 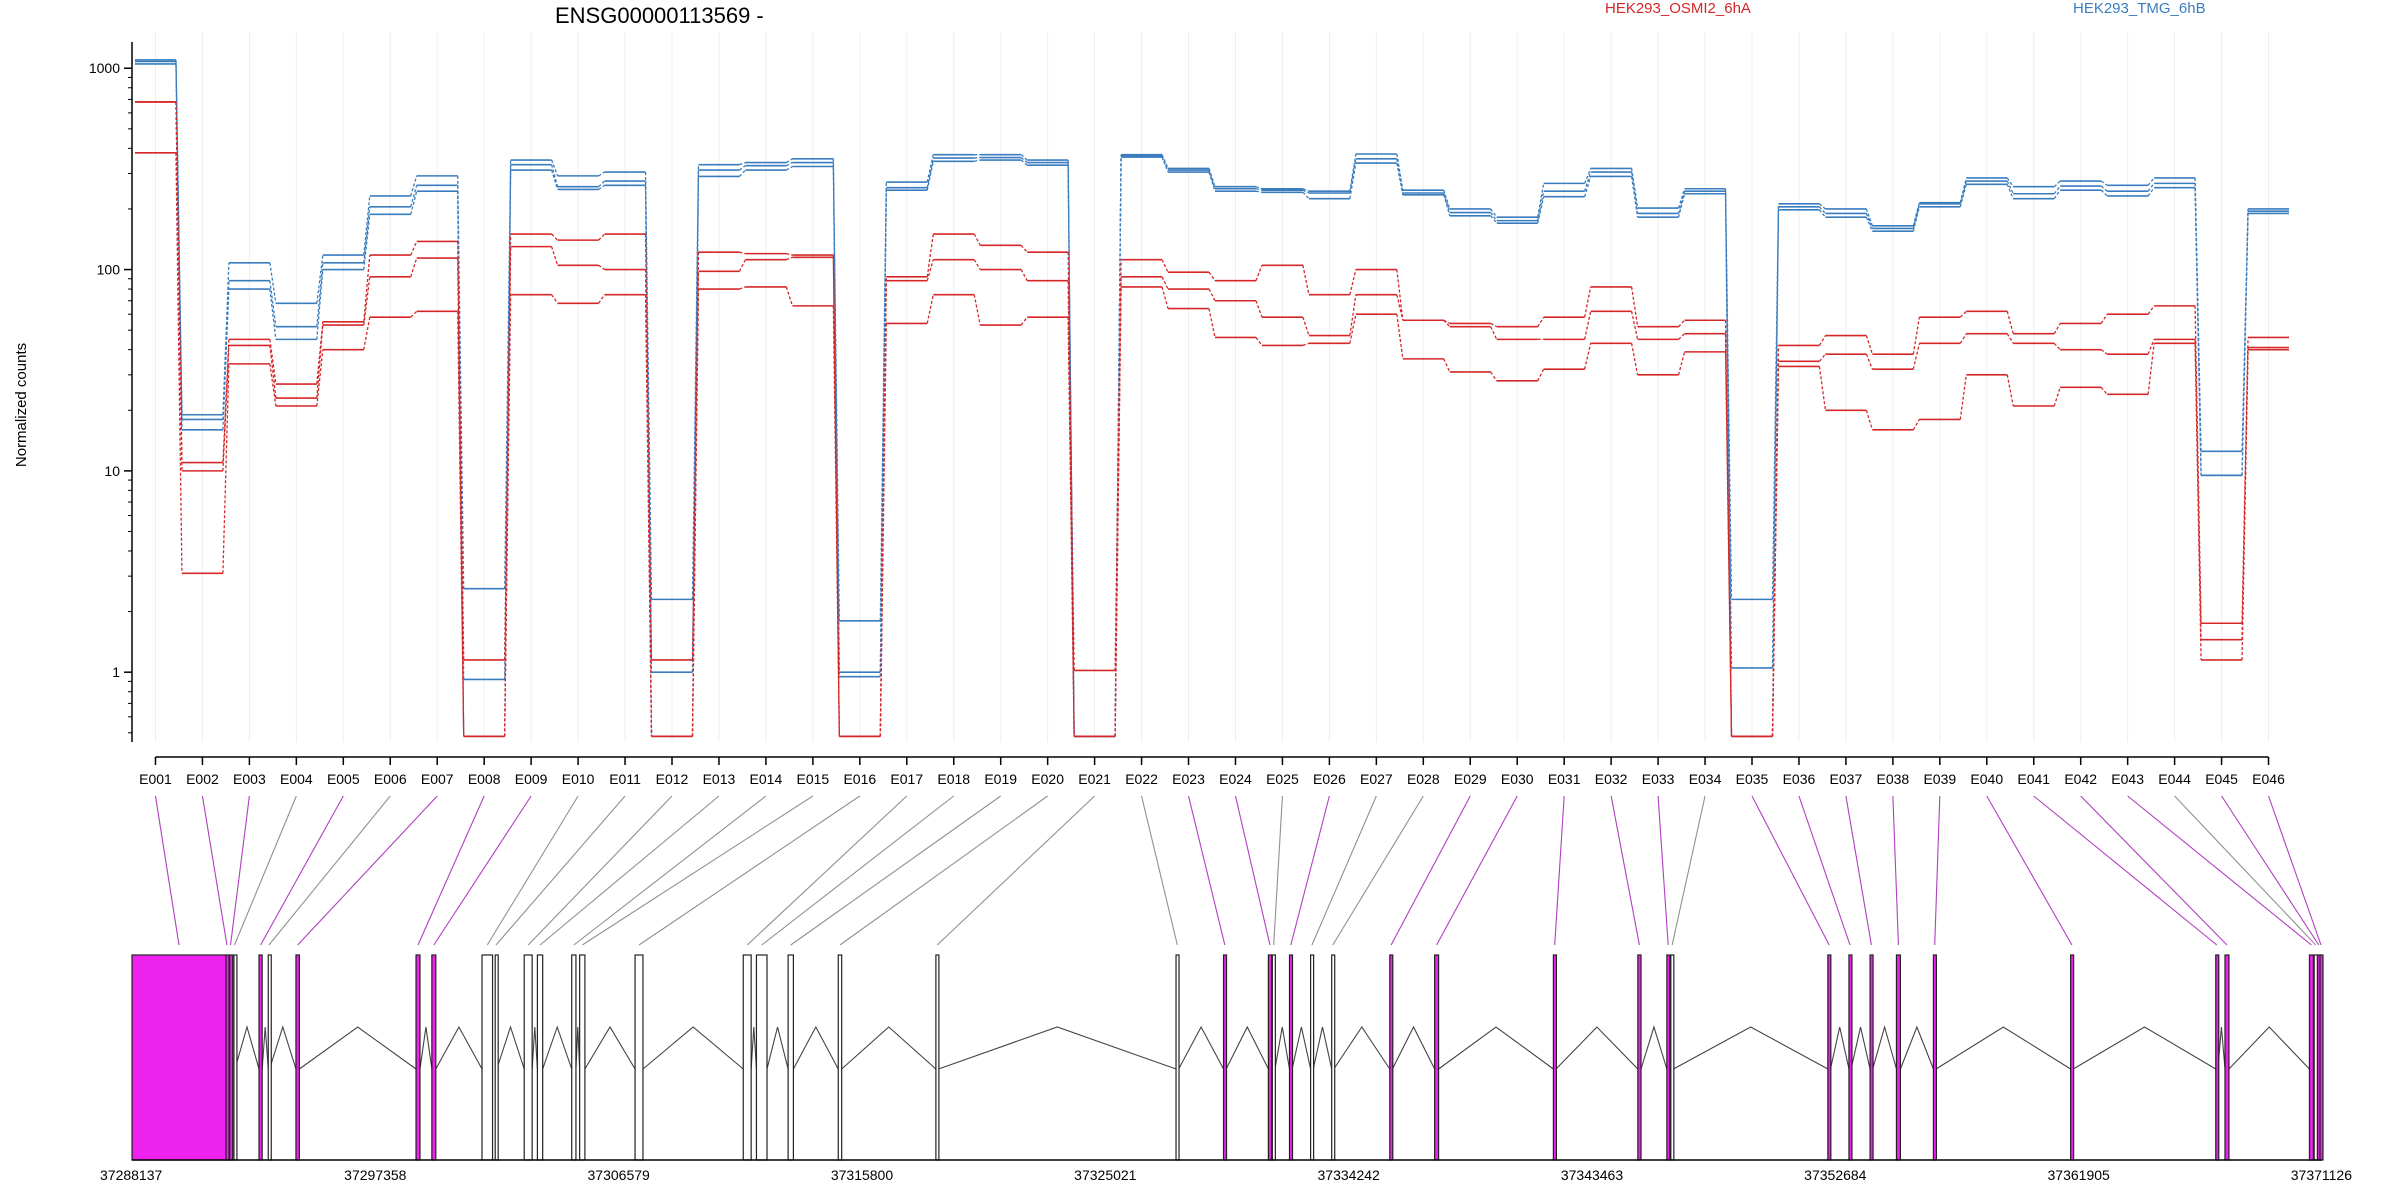 I want to click on x-tick-label: E022, so click(x=1141, y=779).